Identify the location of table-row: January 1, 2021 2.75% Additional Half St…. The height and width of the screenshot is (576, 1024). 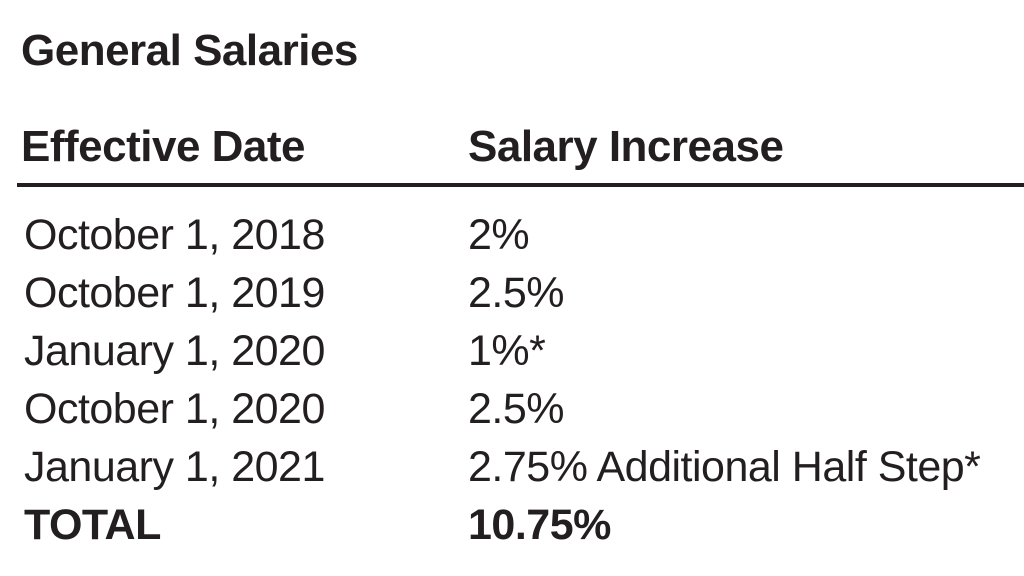
(512, 467).